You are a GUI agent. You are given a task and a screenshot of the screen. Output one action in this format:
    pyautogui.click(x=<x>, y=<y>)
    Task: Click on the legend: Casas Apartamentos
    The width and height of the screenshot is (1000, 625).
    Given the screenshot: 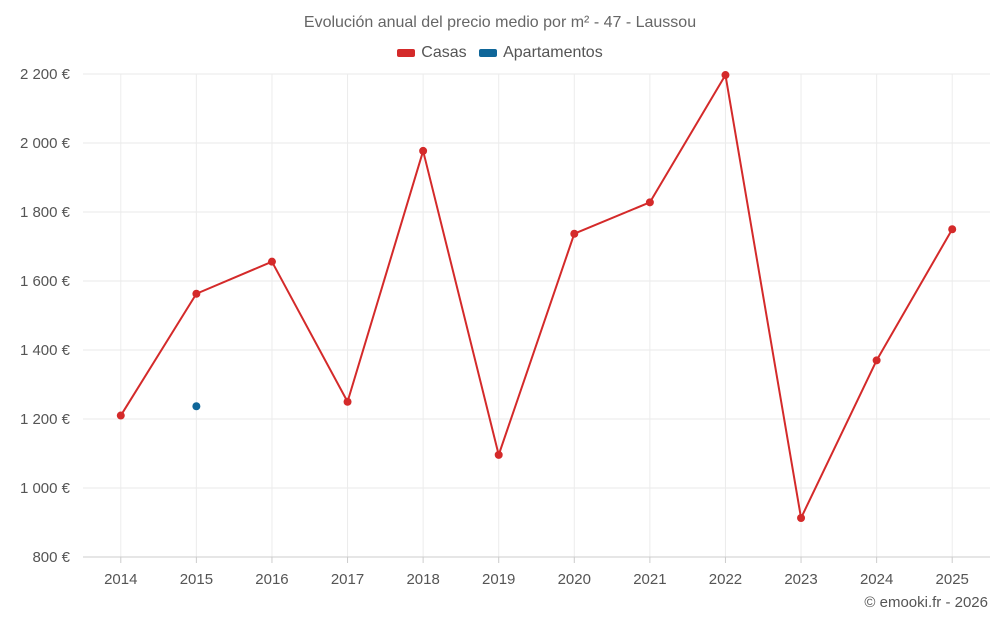 What is the action you would take?
    pyautogui.click(x=500, y=53)
    